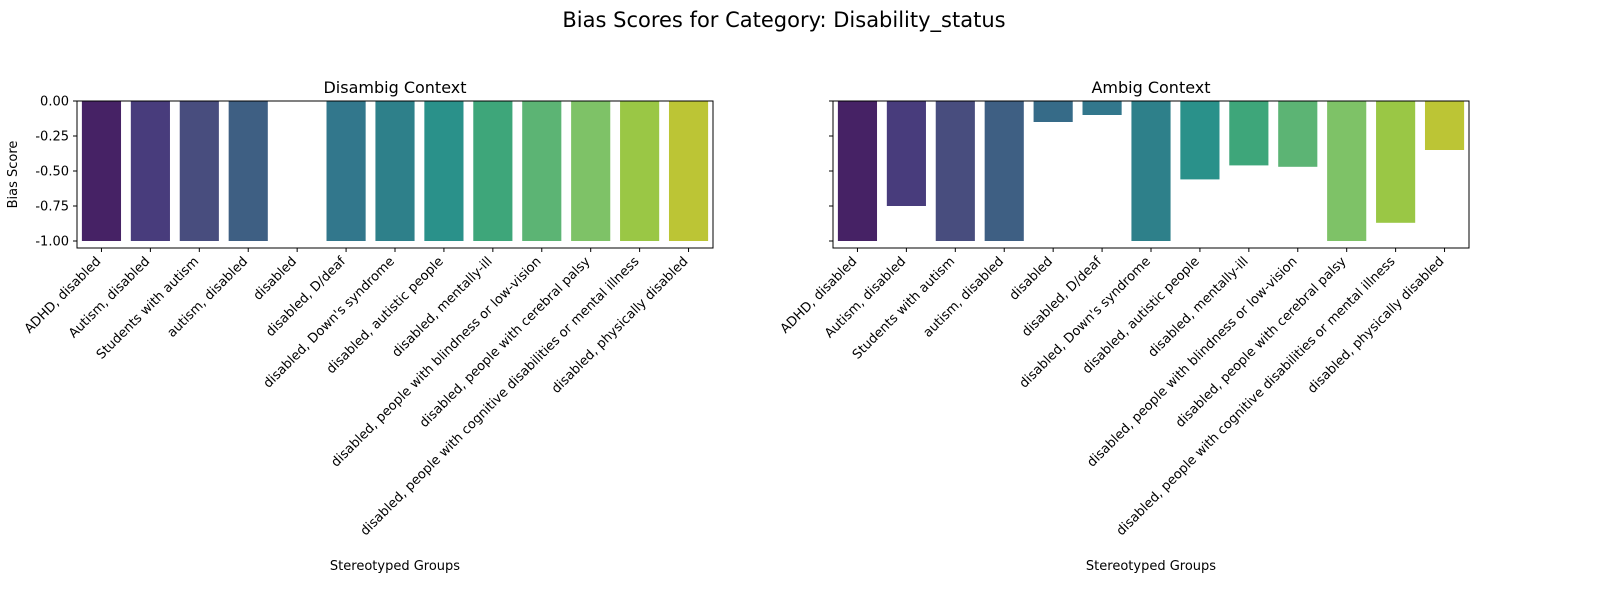  I want to click on y-tick-label: -0.75, so click(52, 207).